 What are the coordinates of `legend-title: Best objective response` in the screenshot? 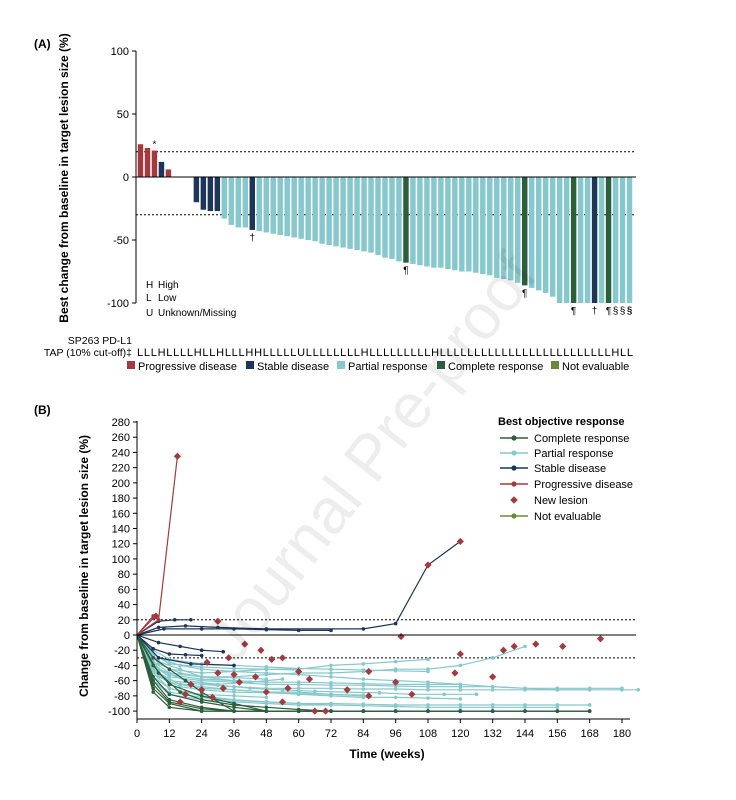 It's located at (561, 422).